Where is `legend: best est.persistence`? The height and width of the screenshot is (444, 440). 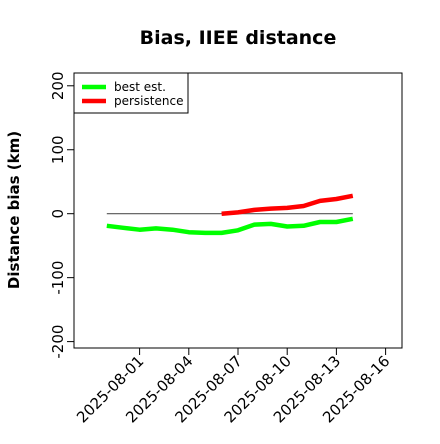
legend: best est.persistence is located at coordinates (131, 93).